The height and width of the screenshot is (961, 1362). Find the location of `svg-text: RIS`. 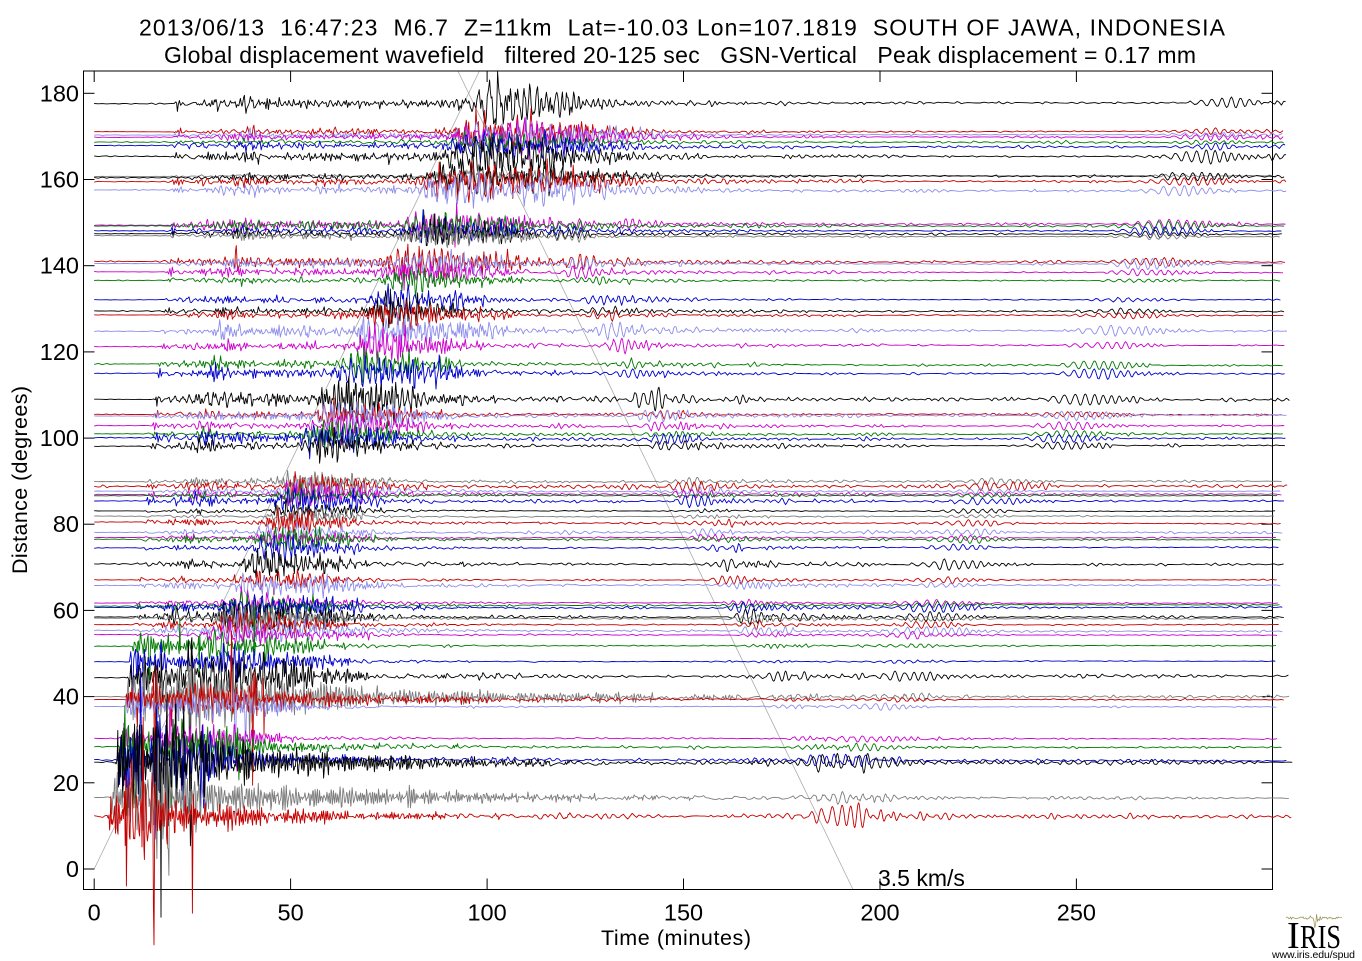

svg-text: RIS is located at coordinates (1320, 937).